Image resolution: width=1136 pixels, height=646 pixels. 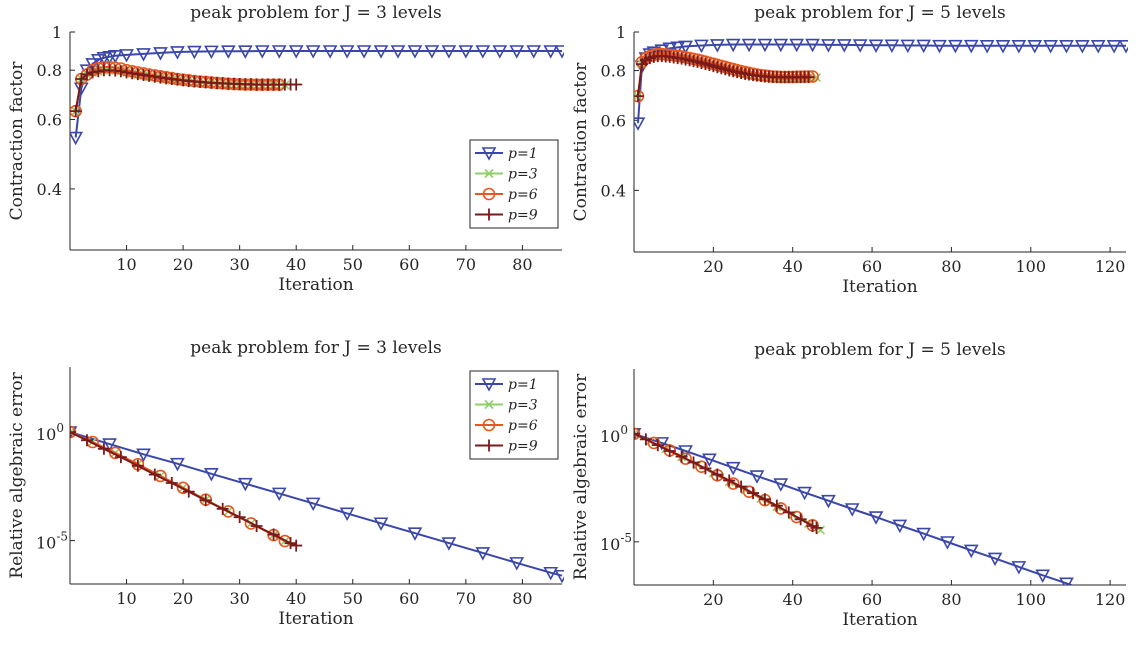 What do you see at coordinates (409, 264) in the screenshot?
I see `x-tick-label: 60` at bounding box center [409, 264].